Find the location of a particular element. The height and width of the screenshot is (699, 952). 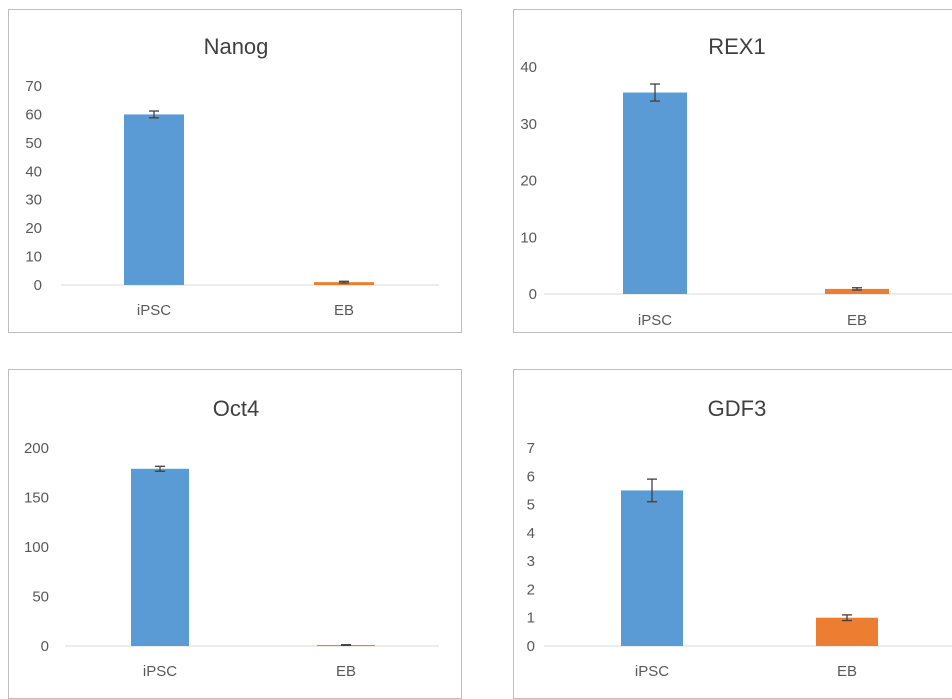

y-tick-label: 70 is located at coordinates (33, 86).